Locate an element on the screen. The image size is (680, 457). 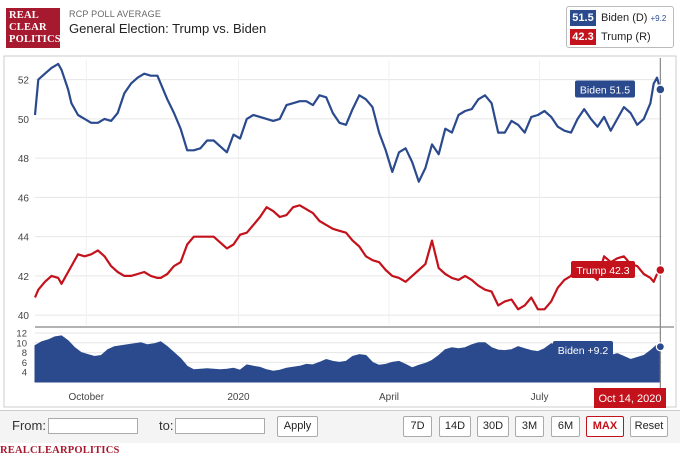
cursor-date-box is located at coordinates (630, 398).